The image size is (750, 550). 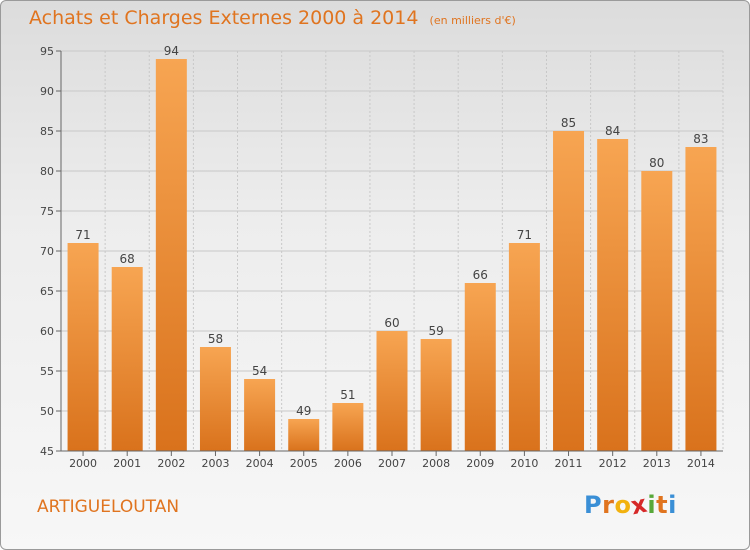 What do you see at coordinates (304, 463) in the screenshot?
I see `x-tick-label: 2005` at bounding box center [304, 463].